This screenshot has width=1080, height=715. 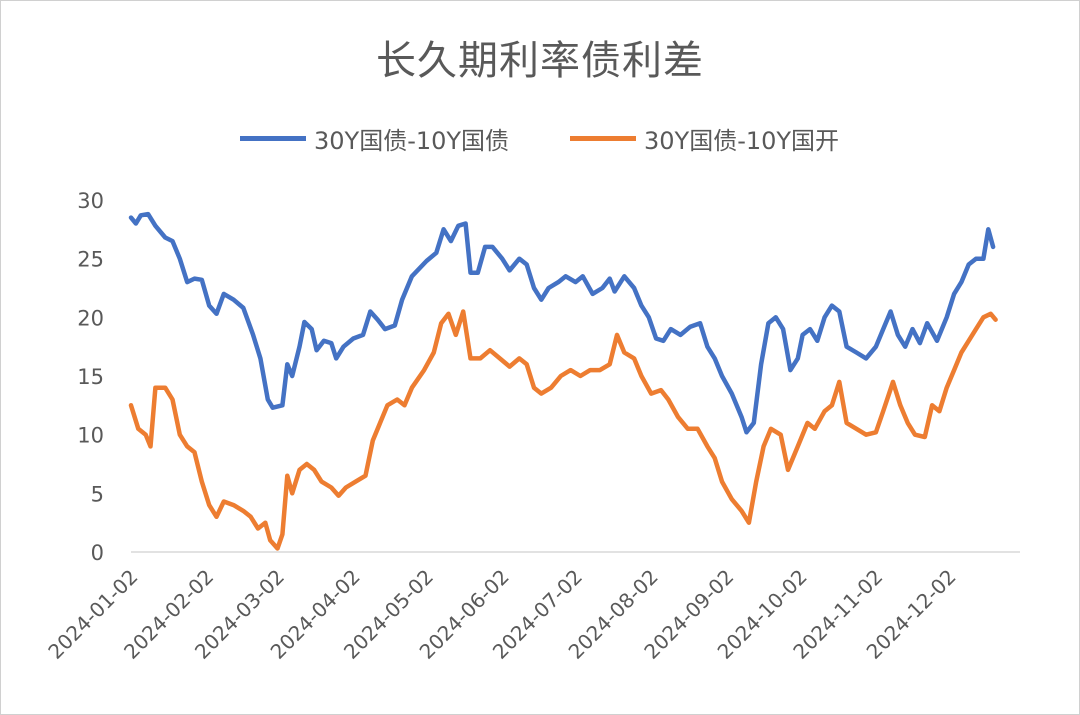 I want to click on y-tick-label: 10, so click(x=90, y=436).